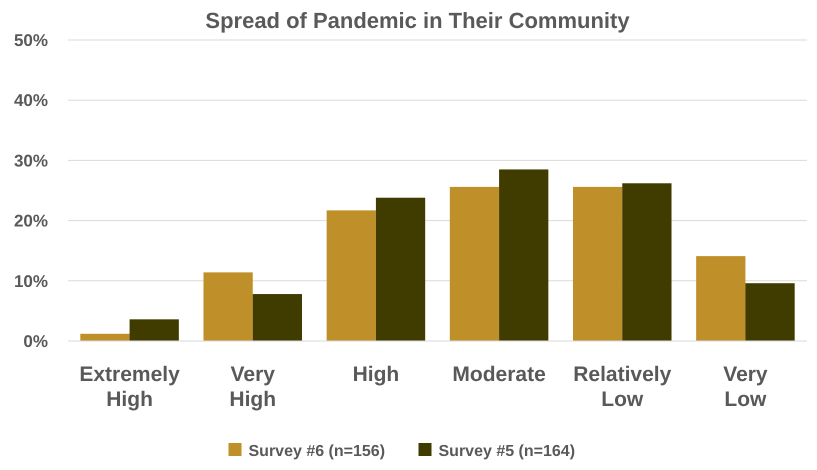 This screenshot has height=470, width=817. I want to click on x-tick-label: Relatively Low, so click(622, 387).